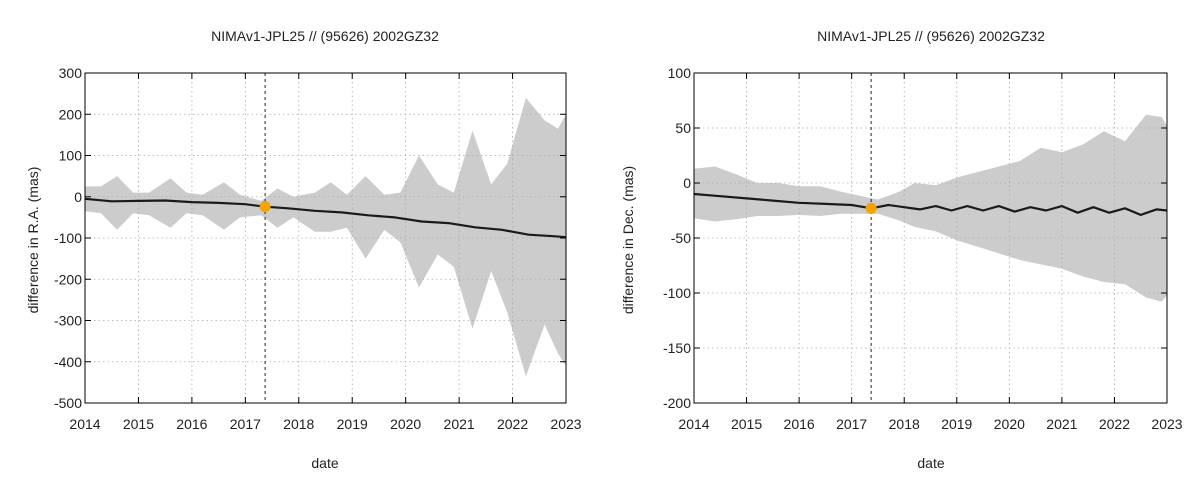  What do you see at coordinates (681, 238) in the screenshot?
I see `dec-y-tick-label: -50` at bounding box center [681, 238].